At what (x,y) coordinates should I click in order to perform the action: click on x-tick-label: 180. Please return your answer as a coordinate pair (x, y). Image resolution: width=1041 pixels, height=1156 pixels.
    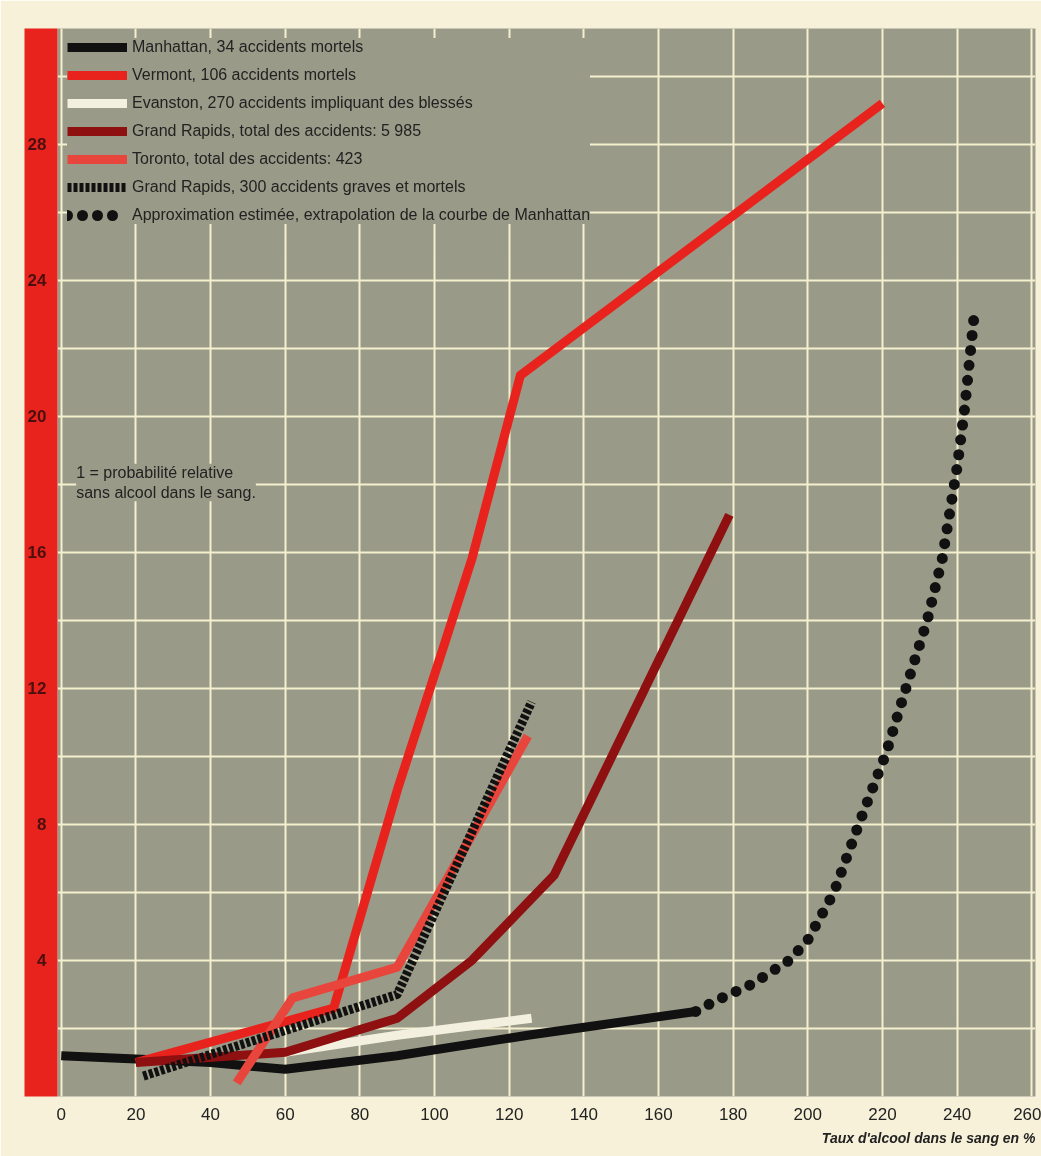
    Looking at the image, I should click on (733, 1114).